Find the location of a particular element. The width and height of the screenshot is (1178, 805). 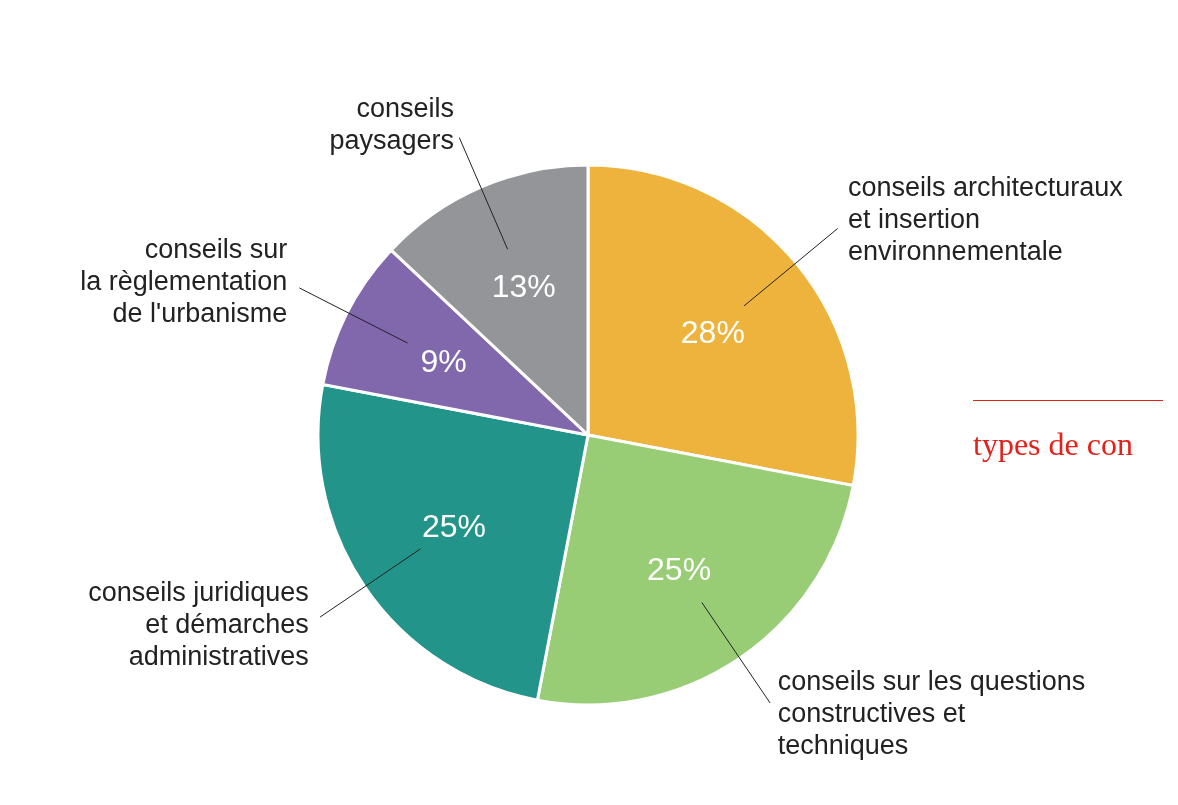

data-label: 9% is located at coordinates (443, 361).